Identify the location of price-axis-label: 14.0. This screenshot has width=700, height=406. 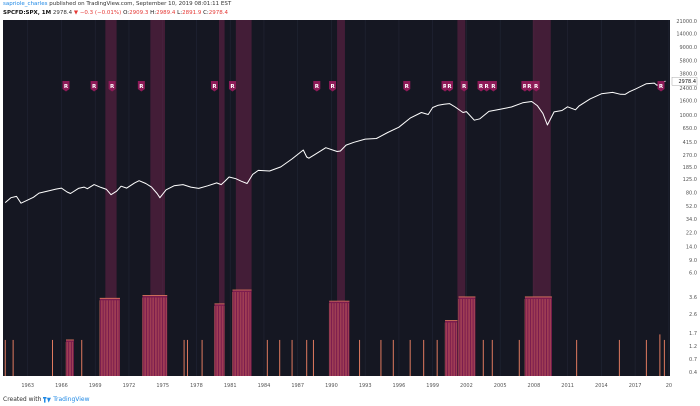
(691, 247).